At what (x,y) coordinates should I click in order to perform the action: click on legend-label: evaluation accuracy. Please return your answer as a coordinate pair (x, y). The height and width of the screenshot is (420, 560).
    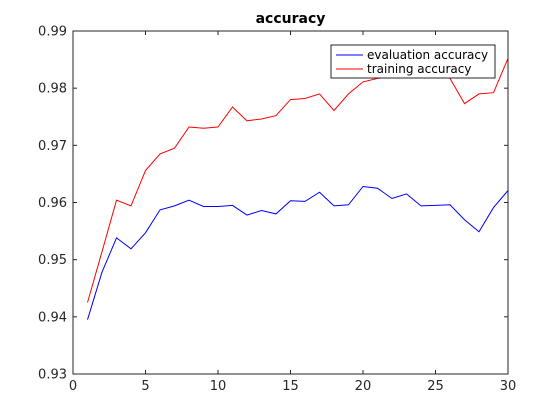
    Looking at the image, I should click on (427, 55).